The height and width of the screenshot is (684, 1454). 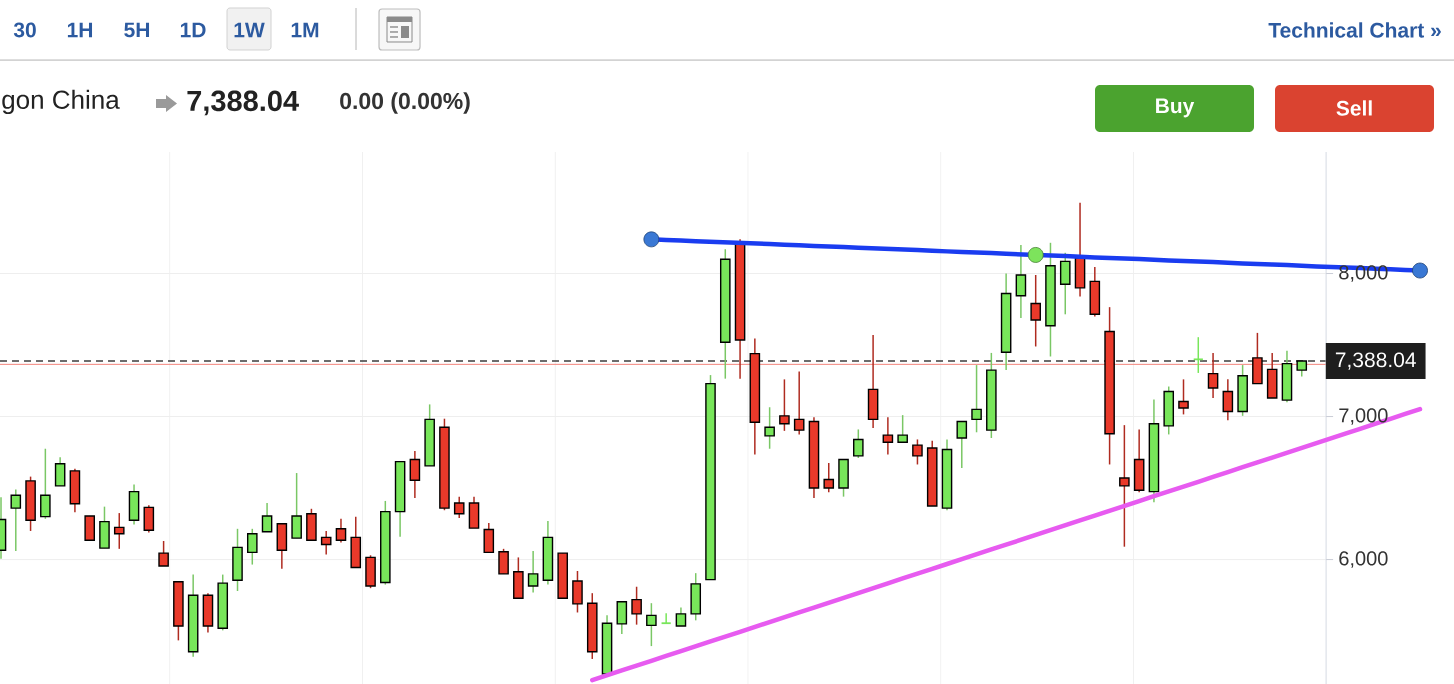 I want to click on chart-subtitle: 7,388.04, so click(x=243, y=103).